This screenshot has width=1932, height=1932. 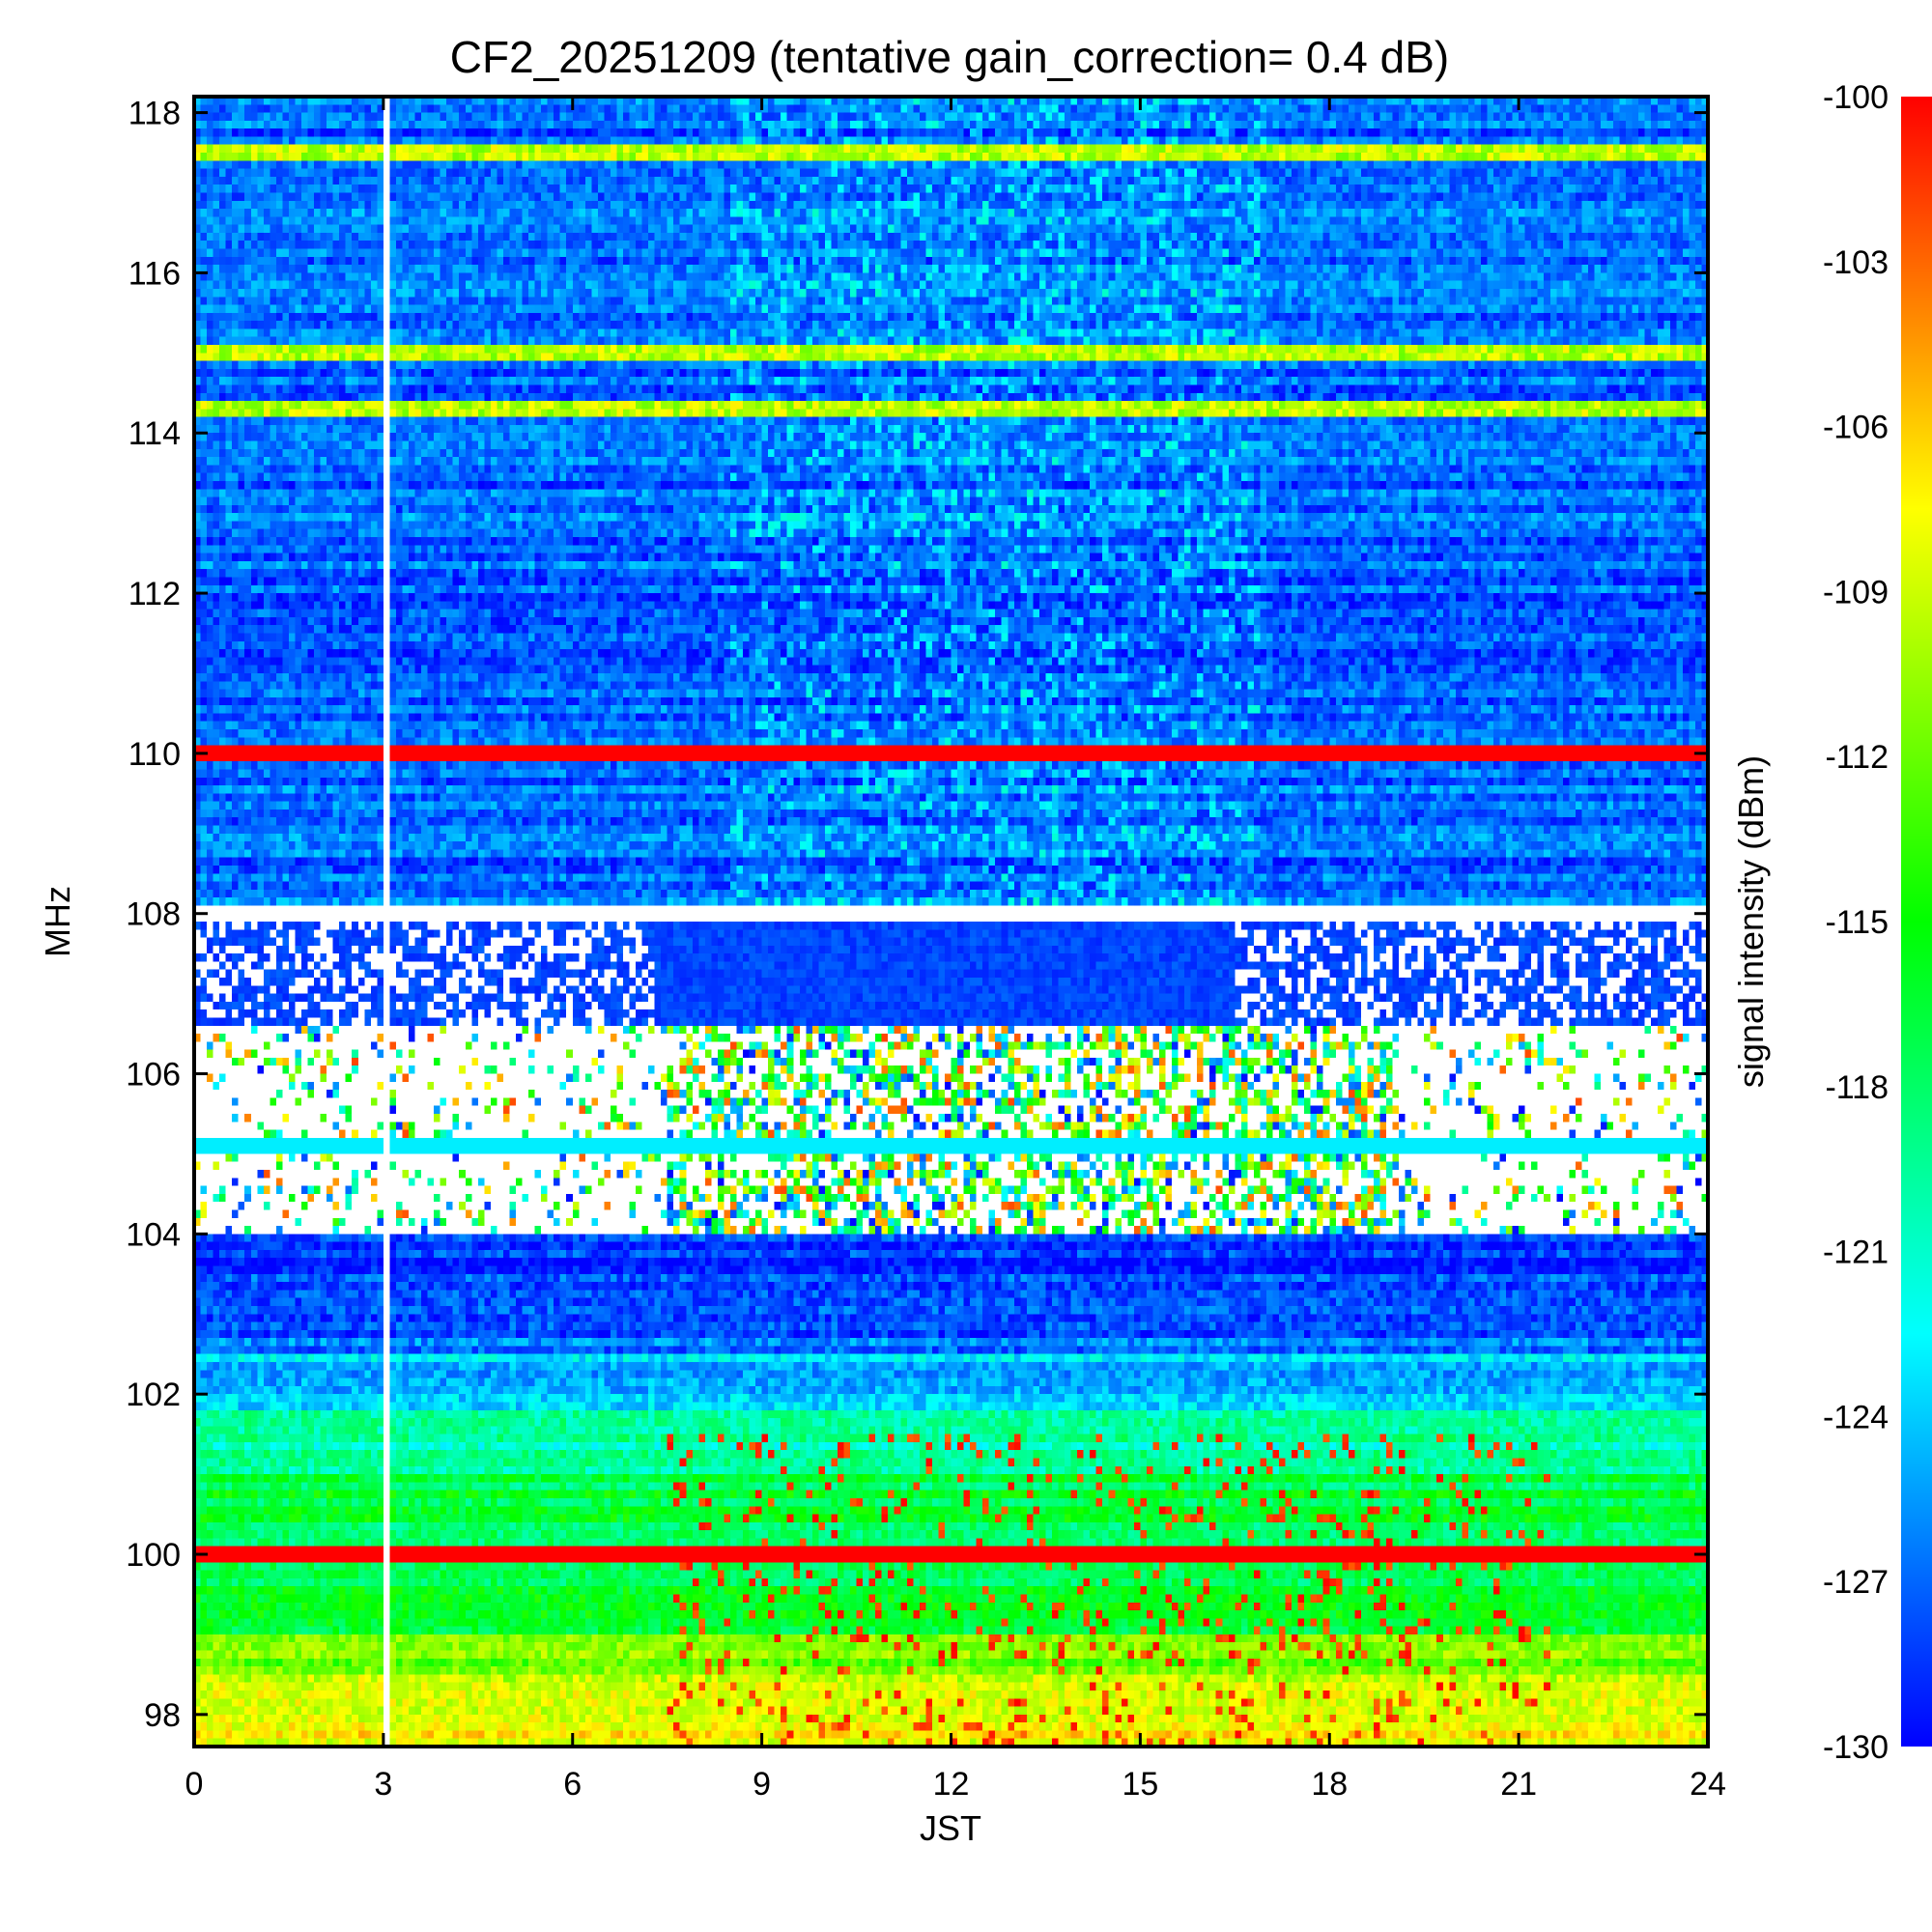 What do you see at coordinates (153, 1075) in the screenshot?
I see `y-tick-label: 106` at bounding box center [153, 1075].